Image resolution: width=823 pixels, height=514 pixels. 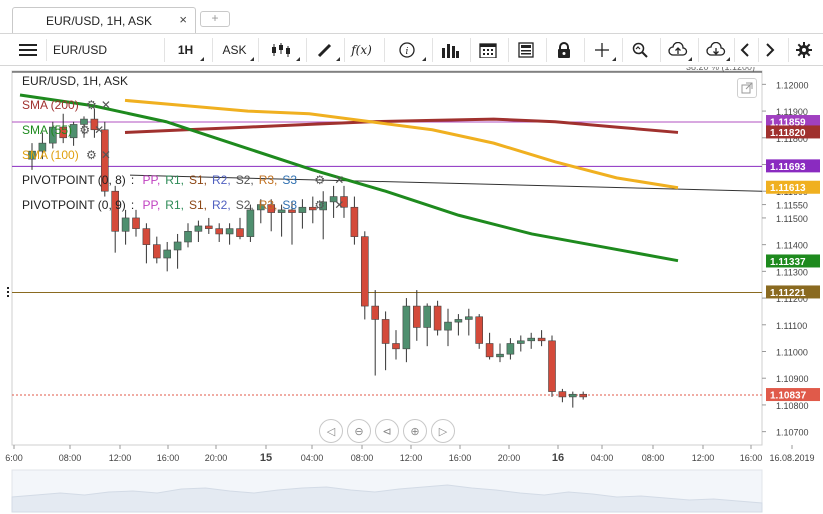 I want to click on upload-icon, so click(x=677, y=50).